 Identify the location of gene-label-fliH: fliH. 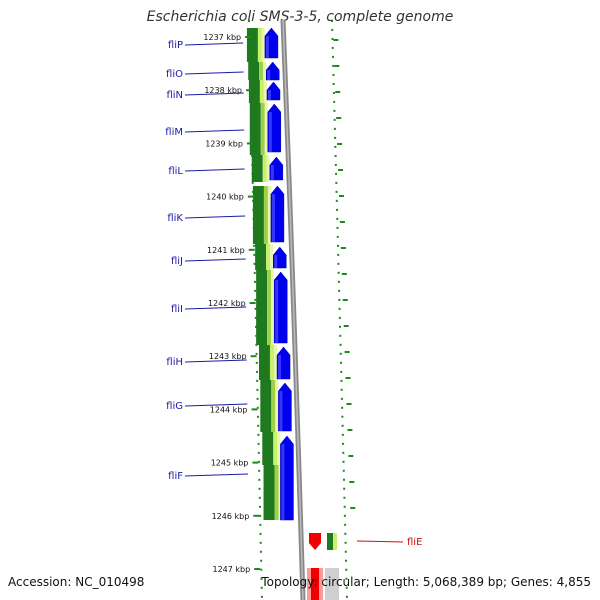
(174, 362).